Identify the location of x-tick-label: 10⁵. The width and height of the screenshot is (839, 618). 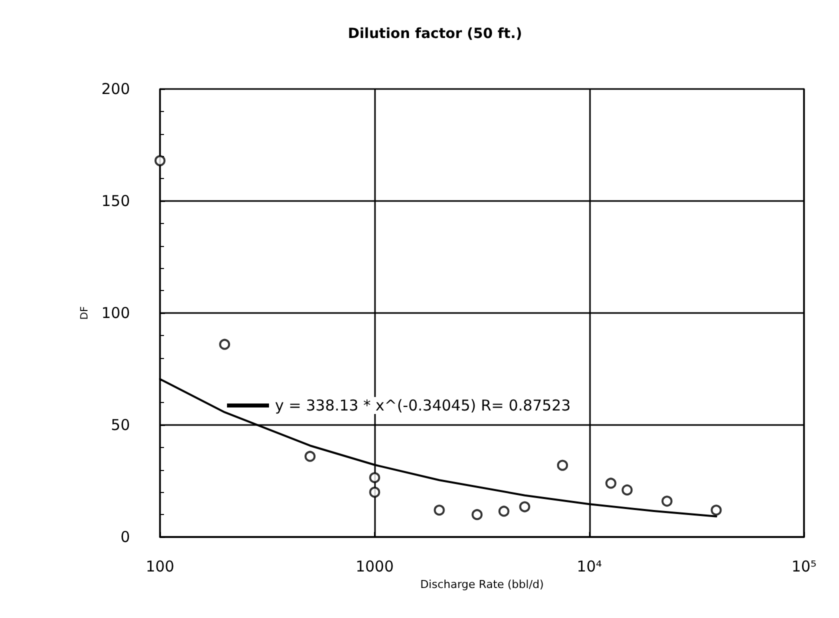
(804, 567).